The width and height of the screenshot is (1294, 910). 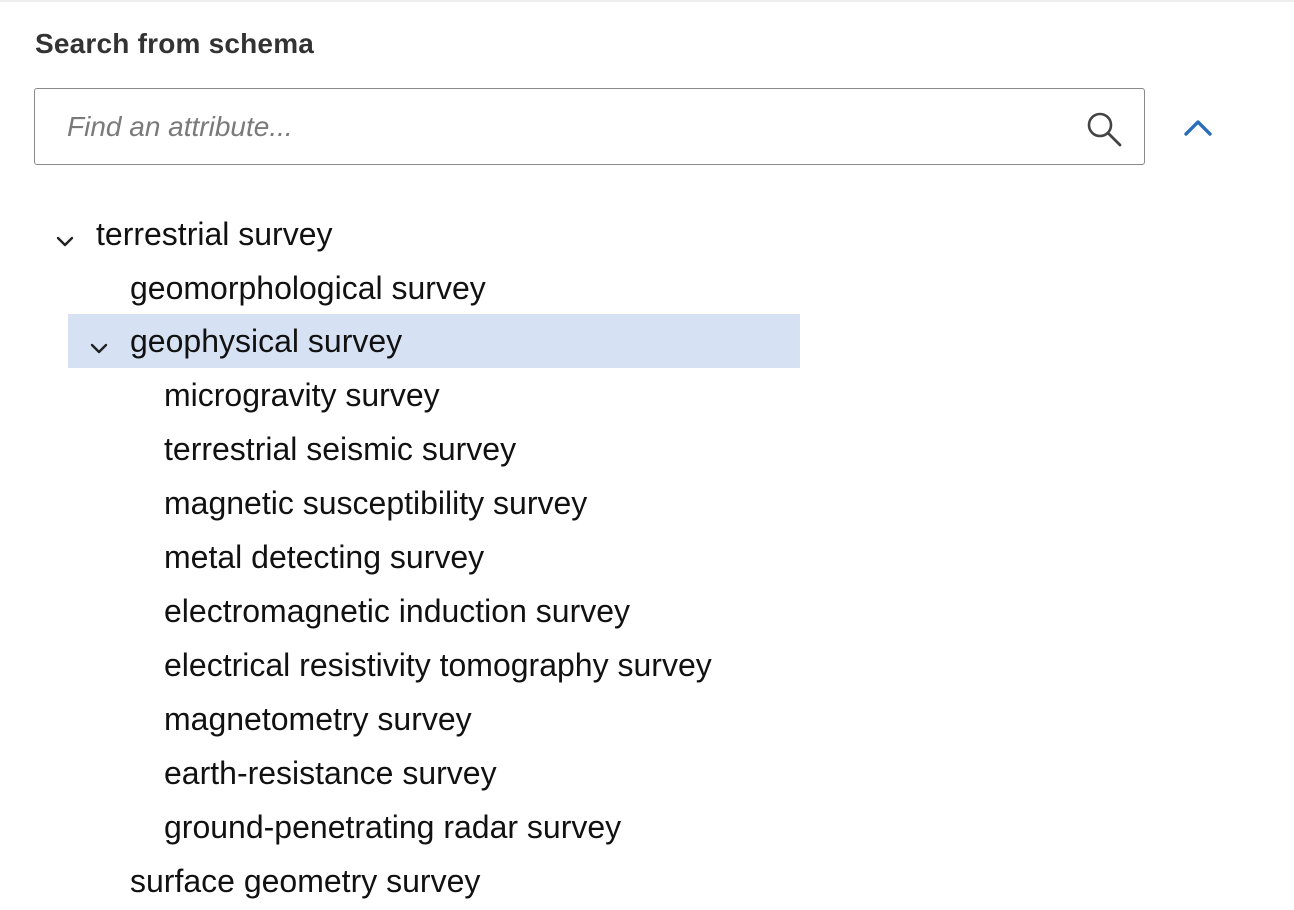 What do you see at coordinates (305, 880) in the screenshot?
I see `tree-node-label: surface geometry survey` at bounding box center [305, 880].